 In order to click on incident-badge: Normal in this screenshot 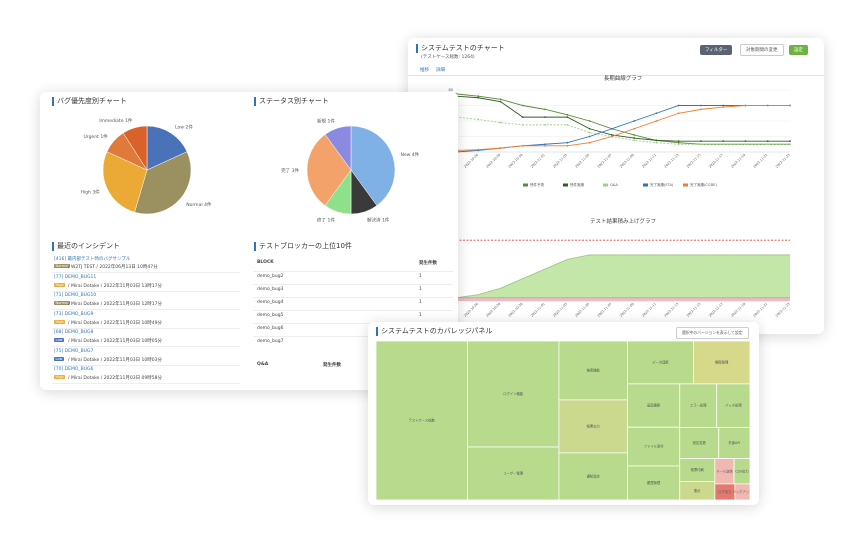, I will do `click(62, 266)`.